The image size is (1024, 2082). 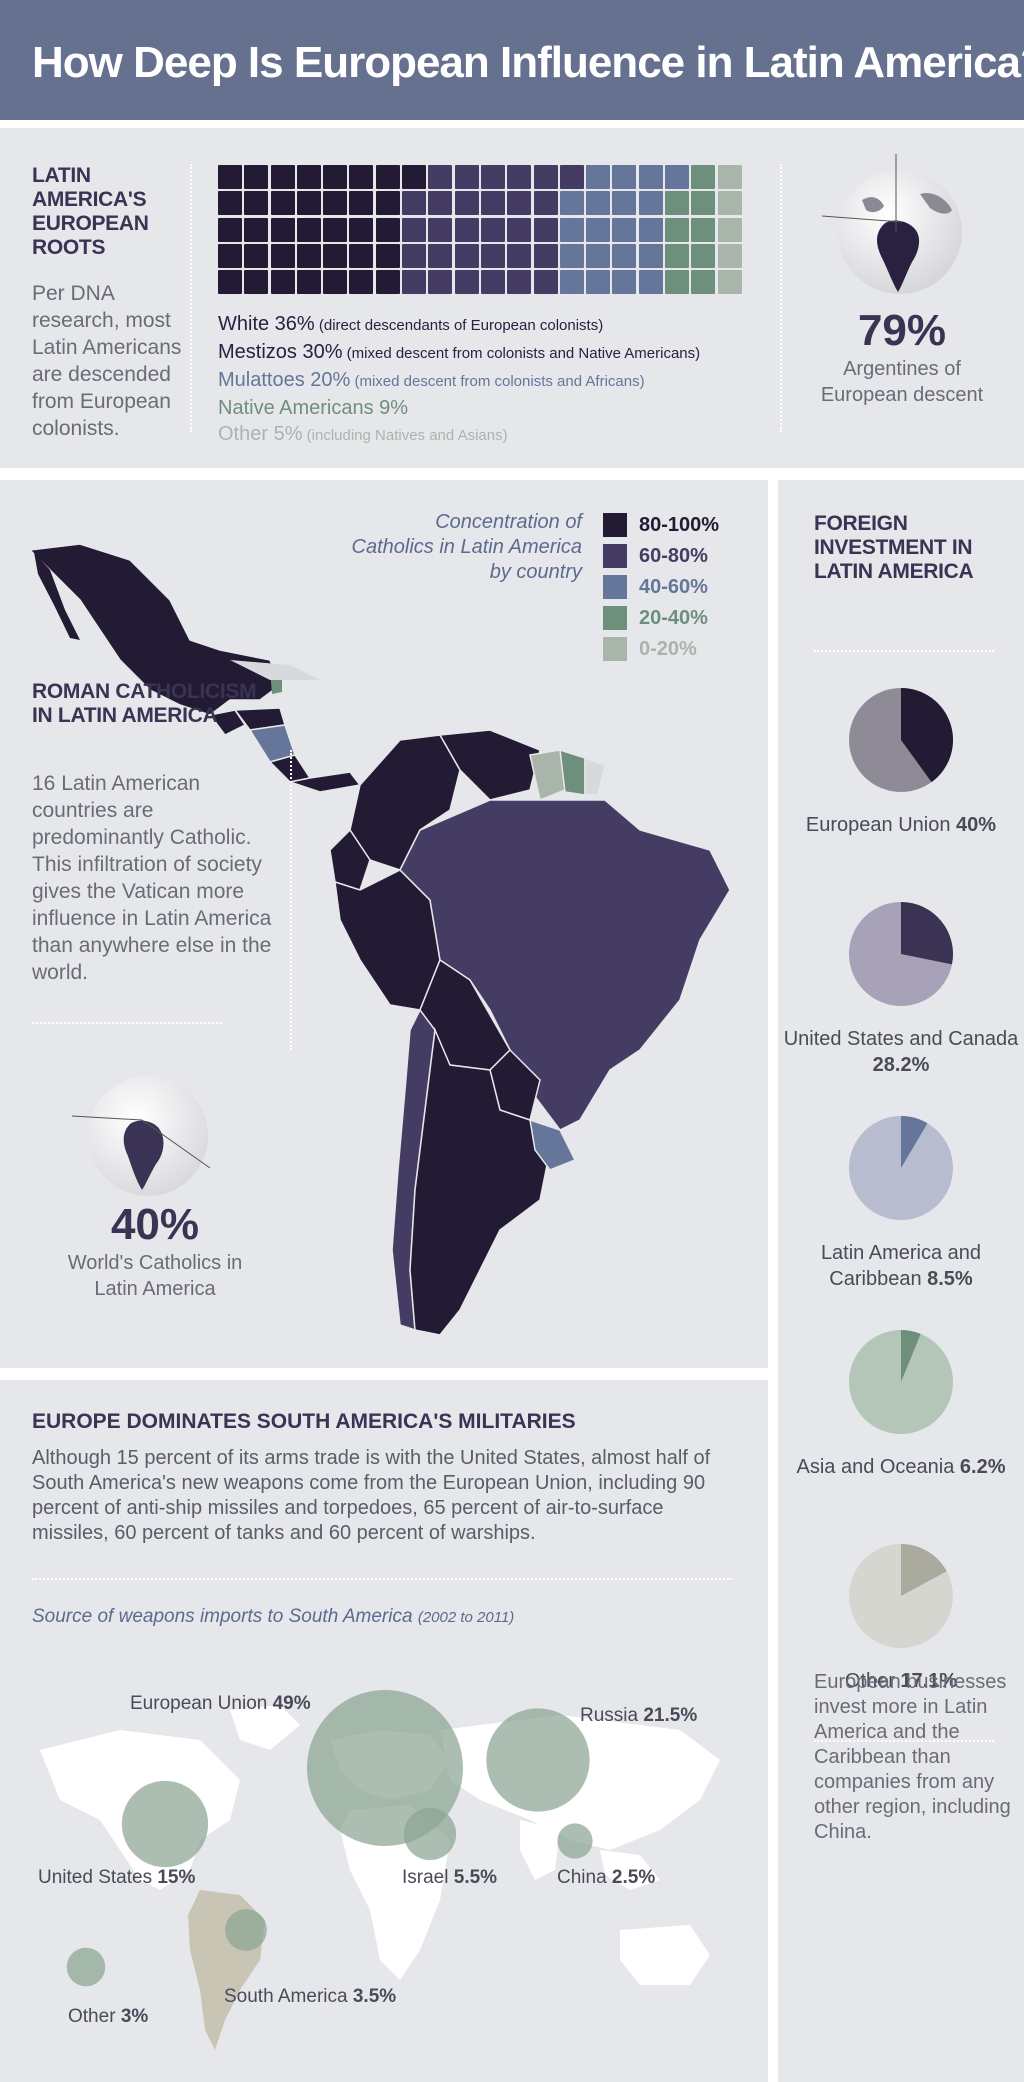 I want to click on map-baja, so click(x=57, y=596).